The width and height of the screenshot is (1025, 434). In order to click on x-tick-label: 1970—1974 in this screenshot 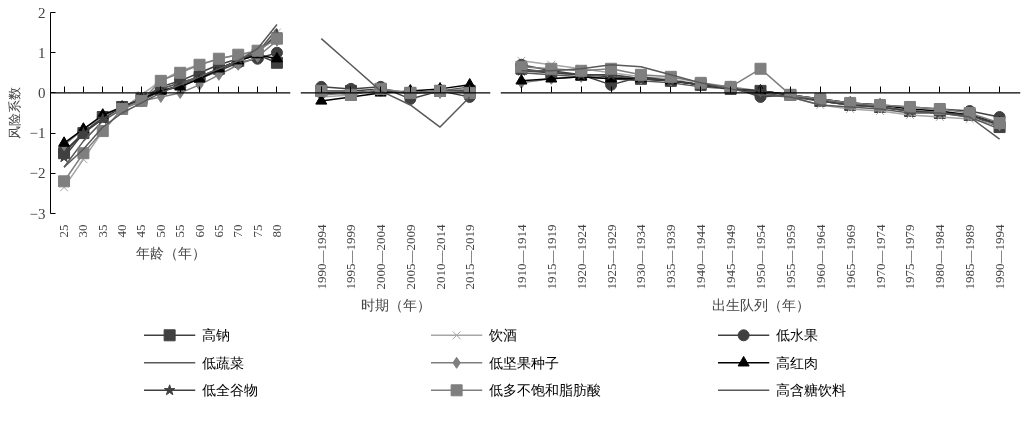, I will do `click(880, 257)`.